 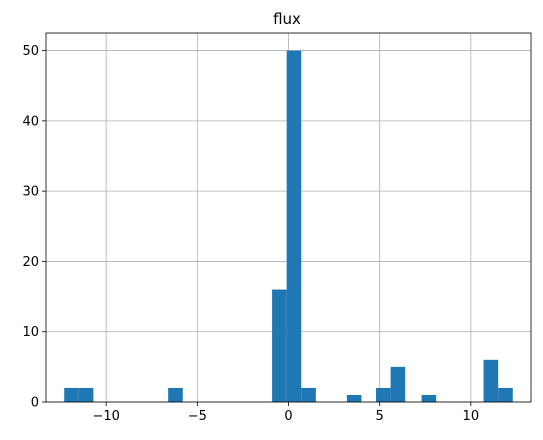 I want to click on y-tick-label: 50, so click(x=30, y=51).